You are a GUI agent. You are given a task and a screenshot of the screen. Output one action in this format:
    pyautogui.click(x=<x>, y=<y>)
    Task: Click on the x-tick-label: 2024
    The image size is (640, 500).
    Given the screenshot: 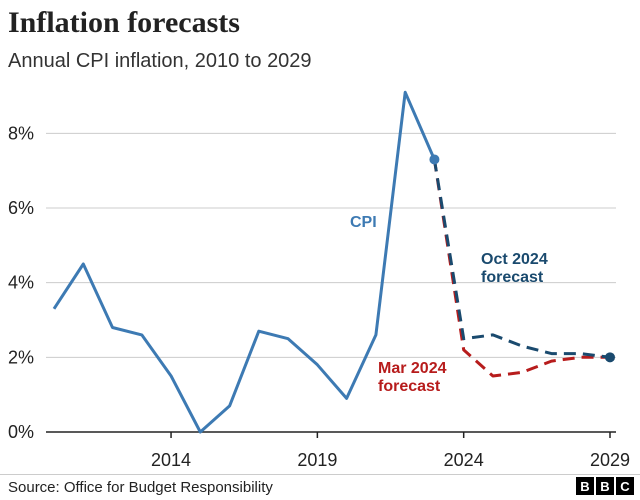 What is the action you would take?
    pyautogui.click(x=464, y=460)
    